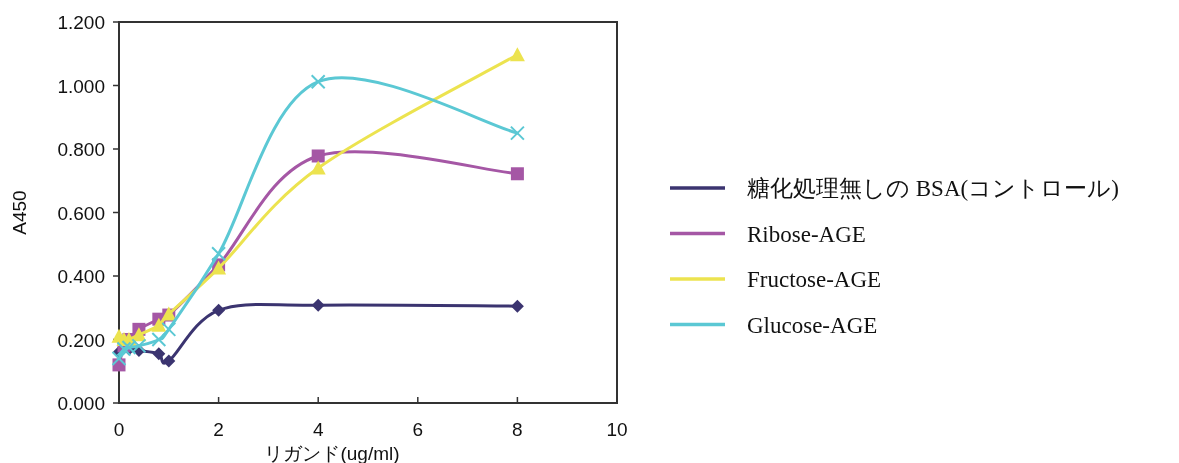  I want to click on legend-label: 糖化処理無しの BSA(コントロール), so click(933, 188).